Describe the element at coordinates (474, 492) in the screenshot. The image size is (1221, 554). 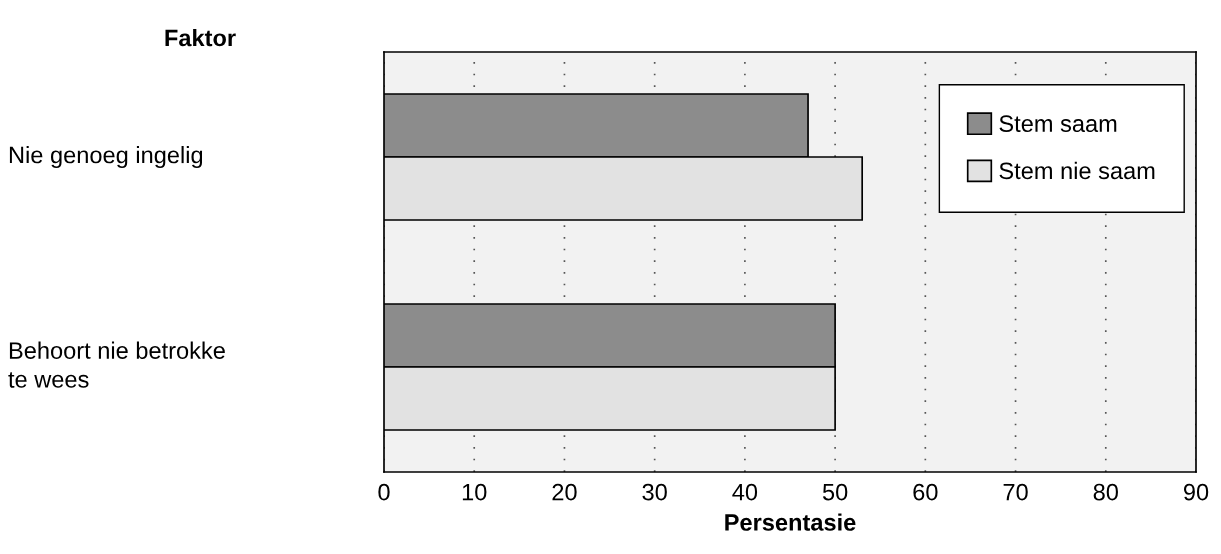
I see `x-tick-label: 10` at that location.